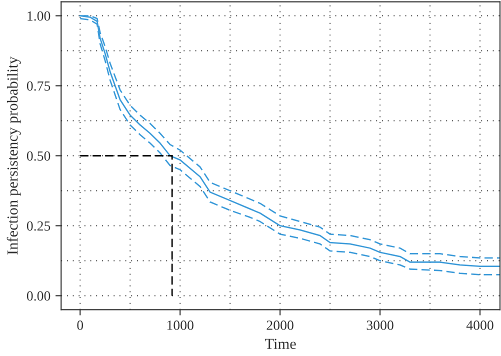 This screenshot has height=356, width=501. I want to click on x-tick-label: 3000, so click(380, 325).